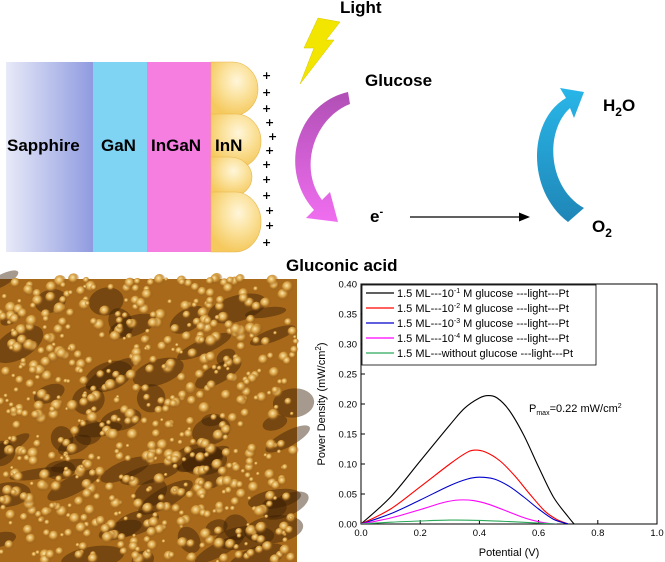 This screenshot has height=562, width=665. Describe the element at coordinates (360, 533) in the screenshot. I see `x-tick-label: 0.0` at that location.